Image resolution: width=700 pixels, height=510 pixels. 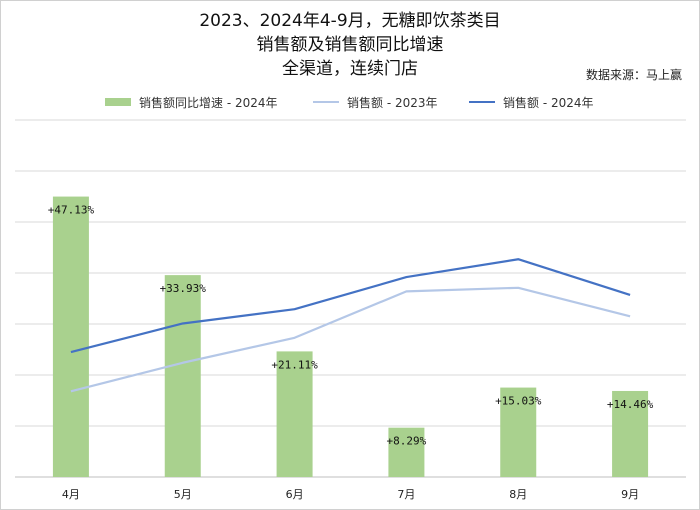 What do you see at coordinates (326, 102) in the screenshot?
I see `legend-swatch-sales-2023` at bounding box center [326, 102].